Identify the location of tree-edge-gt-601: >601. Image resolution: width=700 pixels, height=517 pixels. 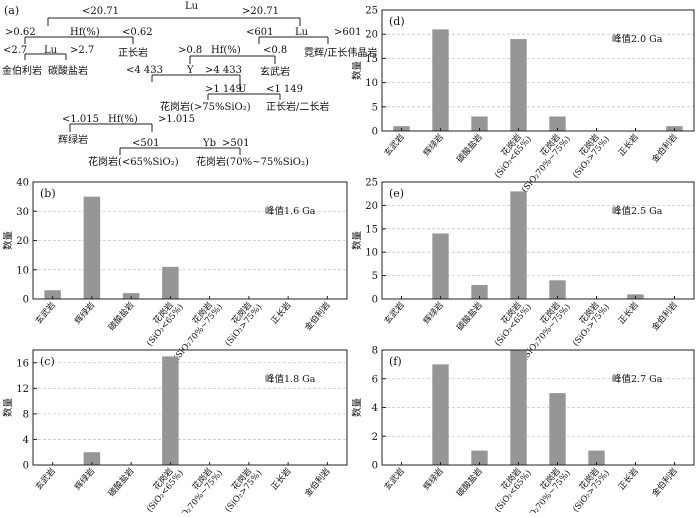
(347, 32).